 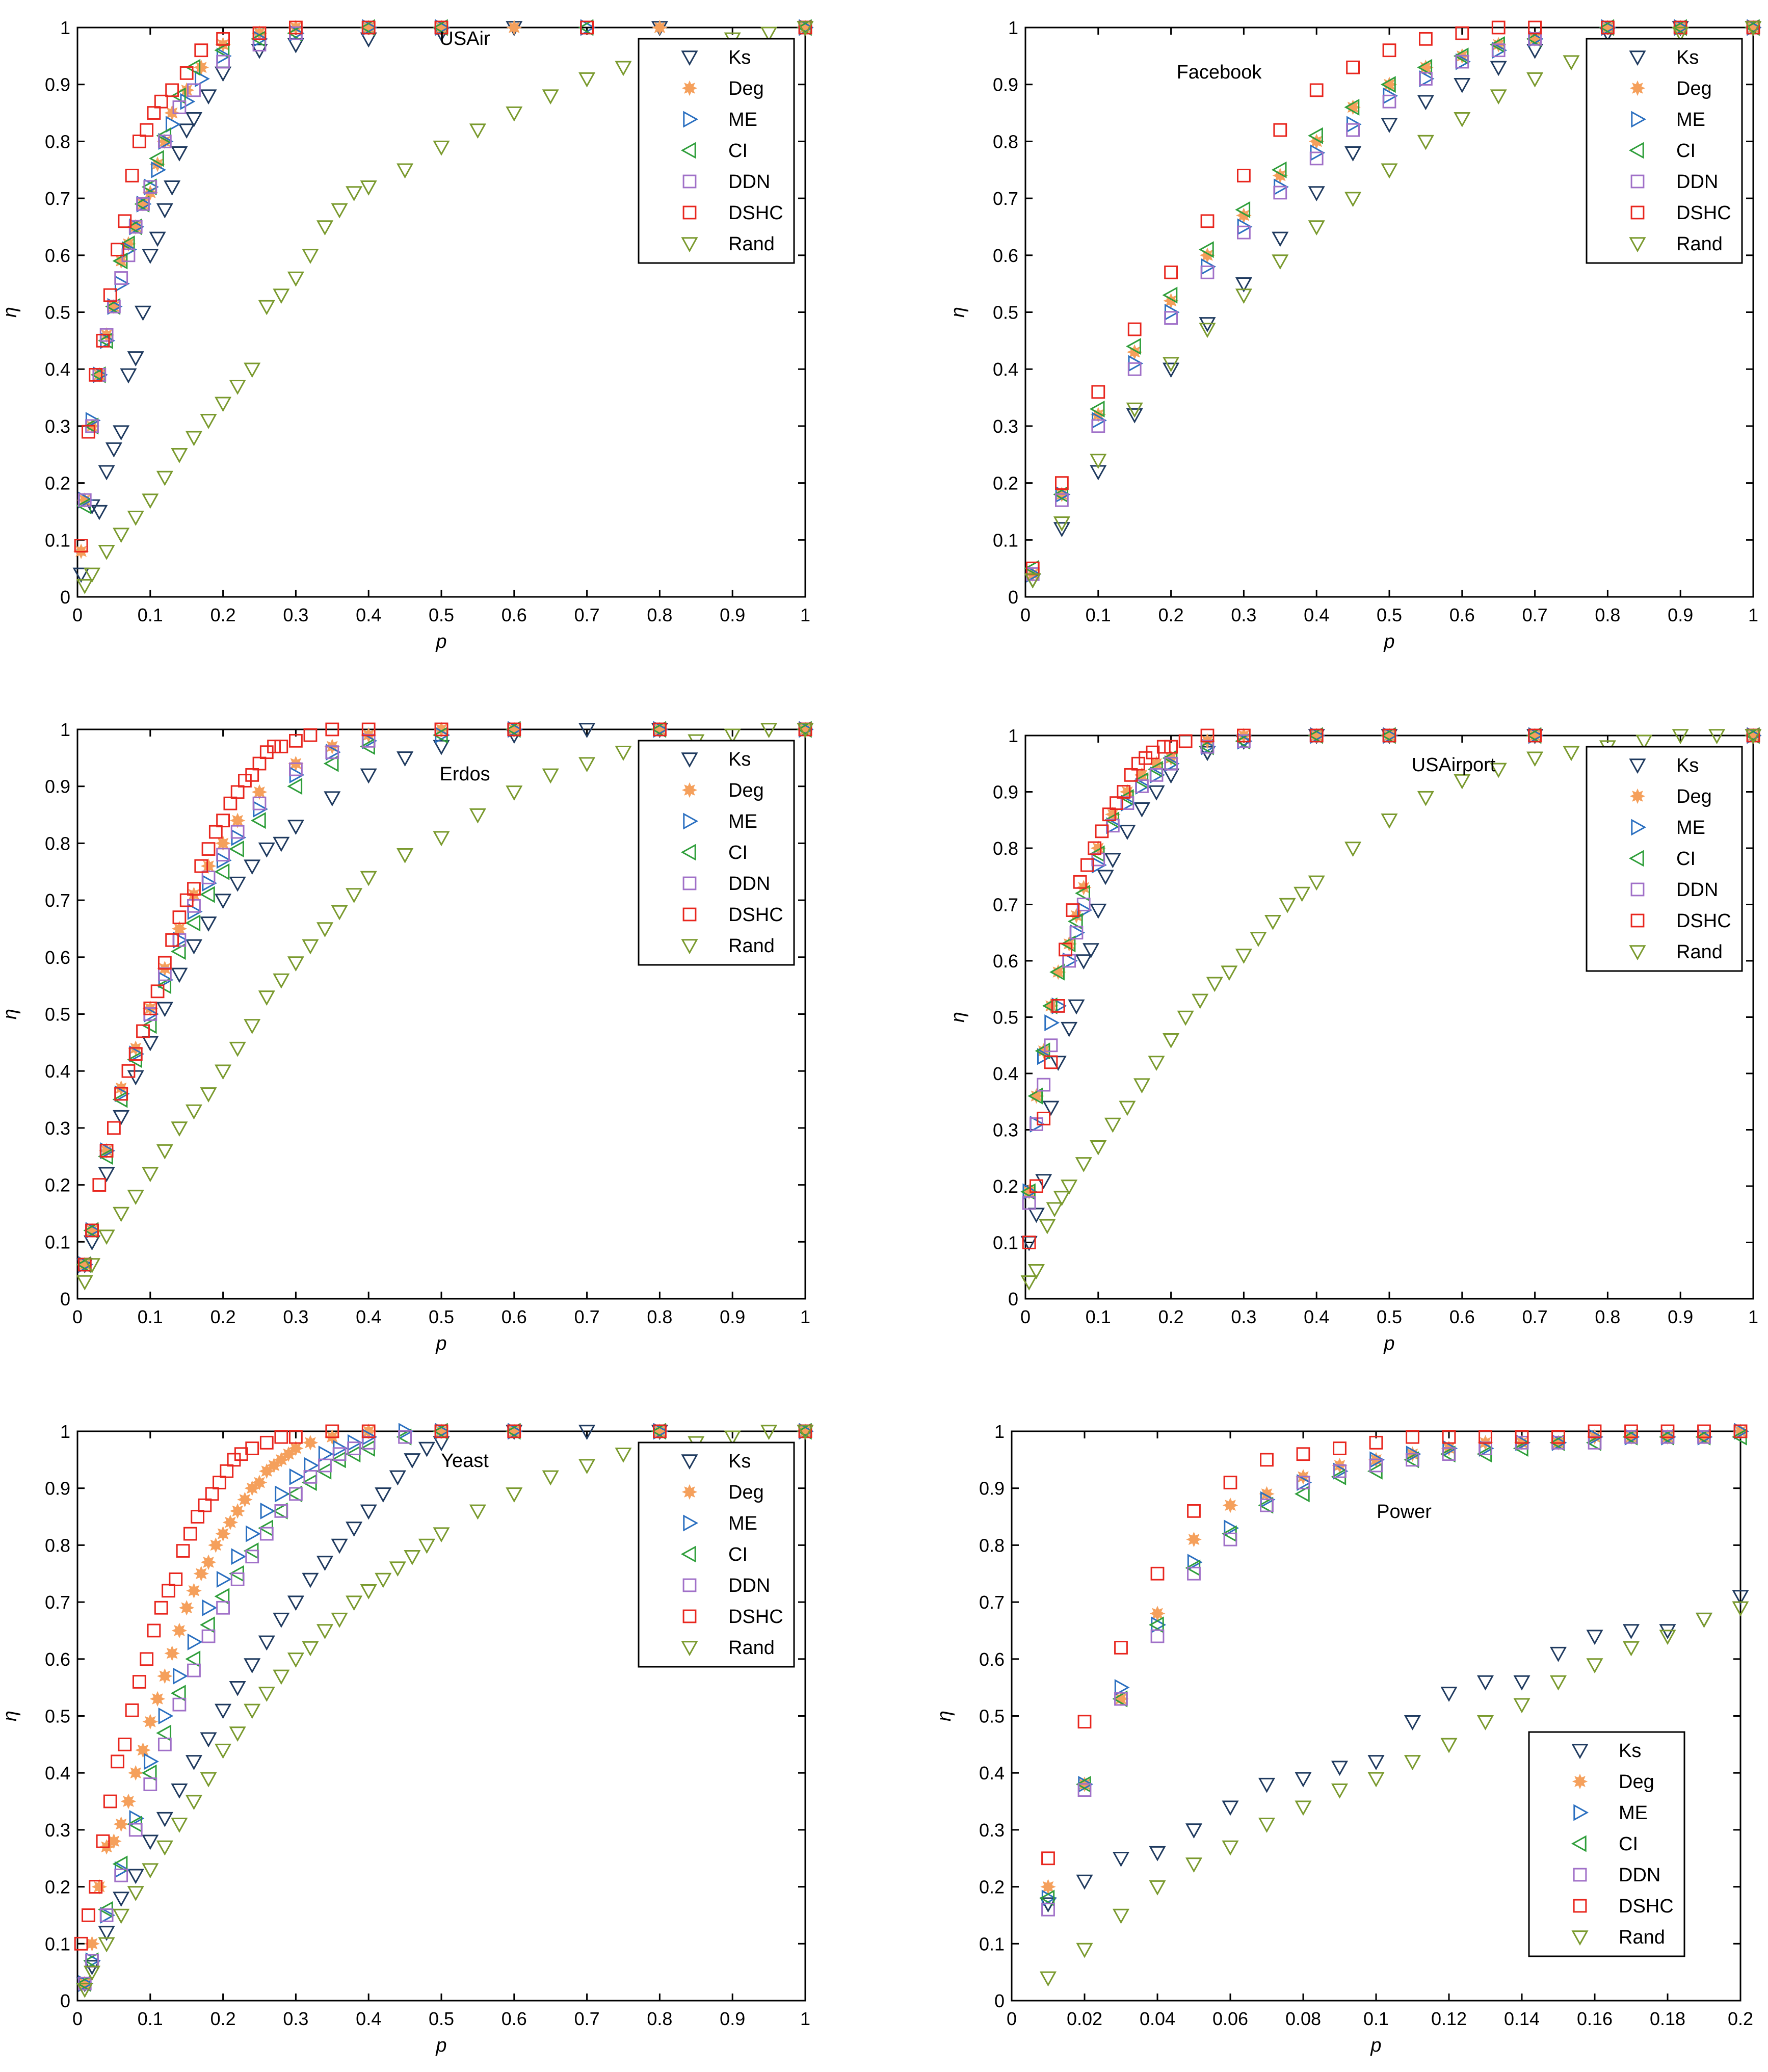 What do you see at coordinates (1230, 2018) in the screenshot?
I see `x-tick-label: 0.06` at bounding box center [1230, 2018].